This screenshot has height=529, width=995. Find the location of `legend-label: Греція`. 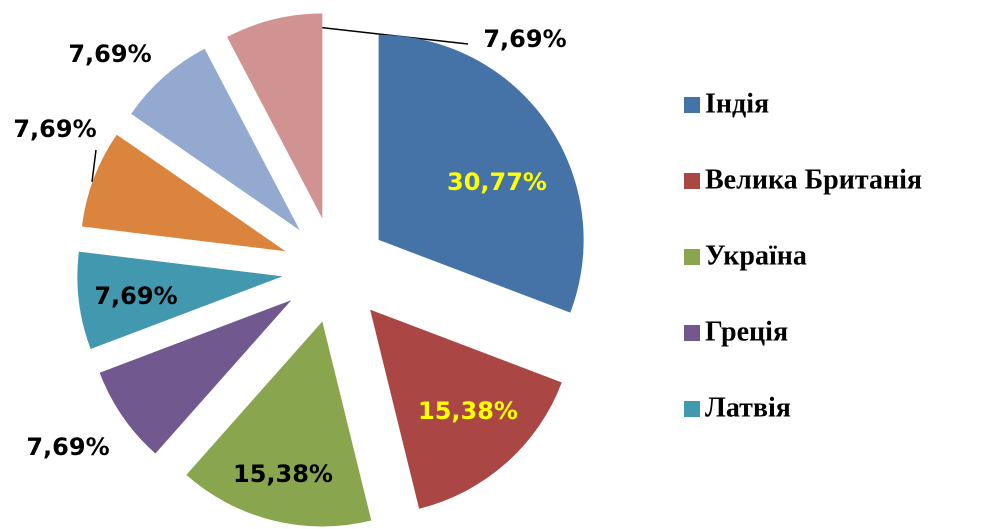

legend-label: Греція is located at coordinates (746, 331).